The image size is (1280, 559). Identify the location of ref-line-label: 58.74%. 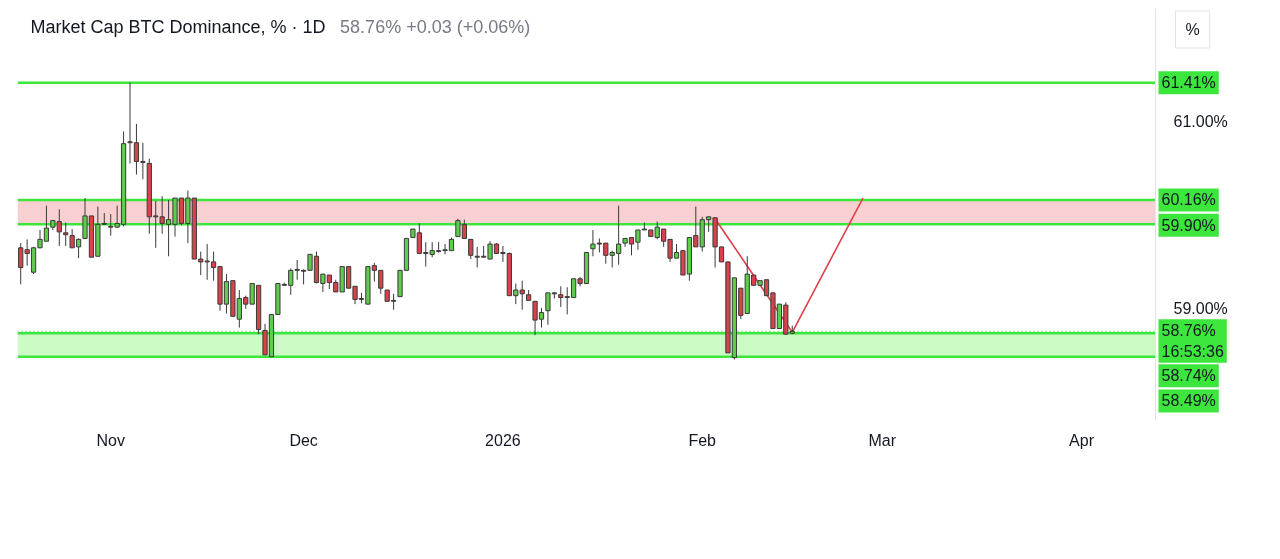
(1188, 376).